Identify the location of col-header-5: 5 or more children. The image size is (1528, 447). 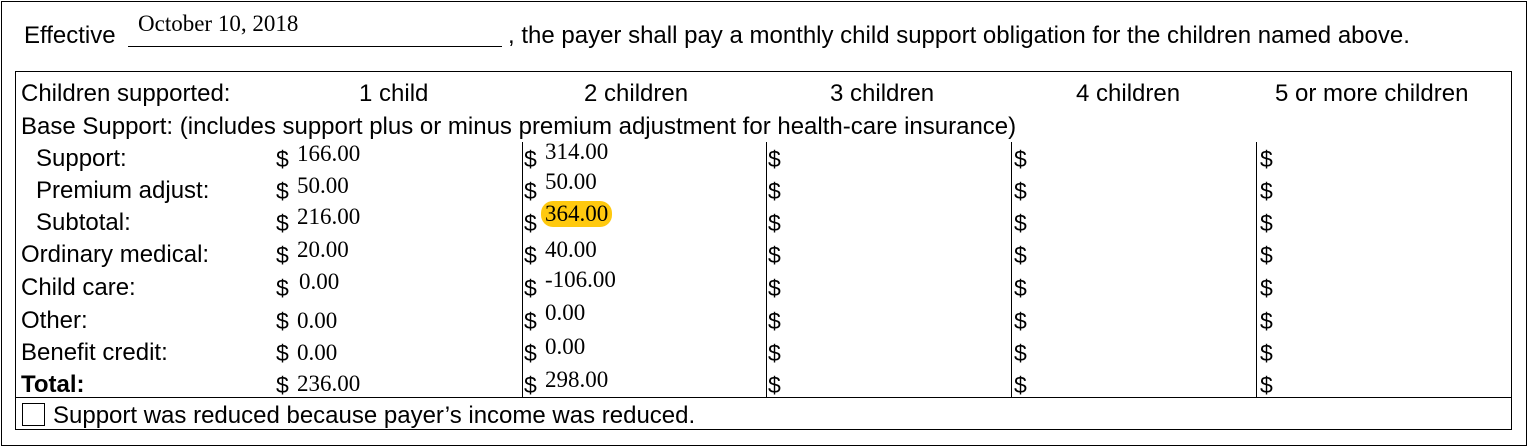
(1372, 93).